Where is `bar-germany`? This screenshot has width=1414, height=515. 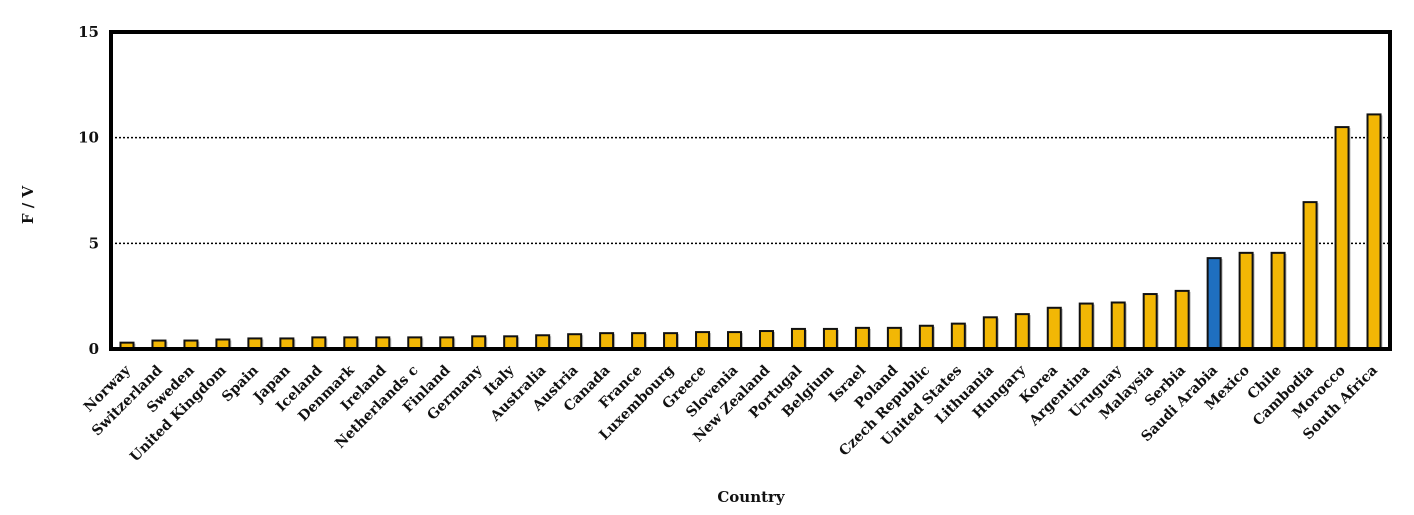 bar-germany is located at coordinates (479, 343).